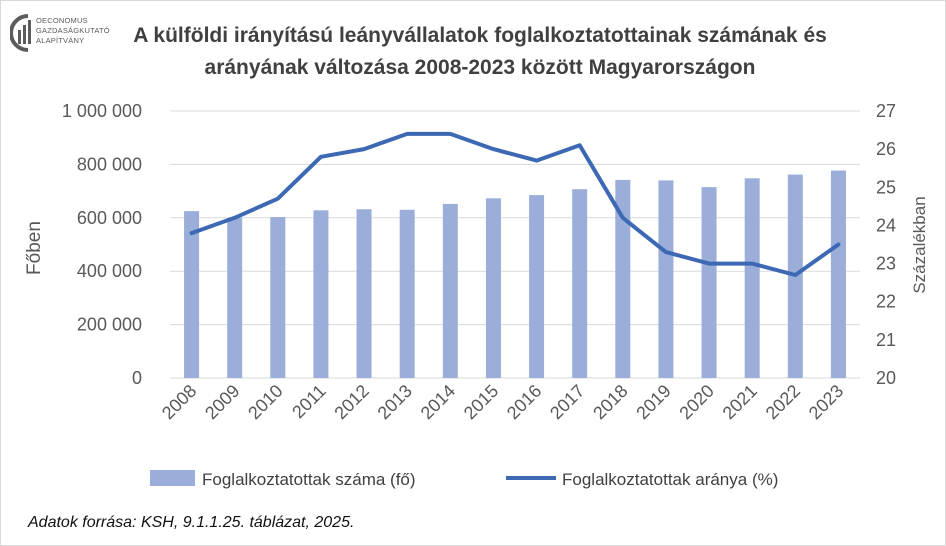 The image size is (946, 546). I want to click on logo-text-line3: ALAPÍTVÁNY, so click(60, 40).